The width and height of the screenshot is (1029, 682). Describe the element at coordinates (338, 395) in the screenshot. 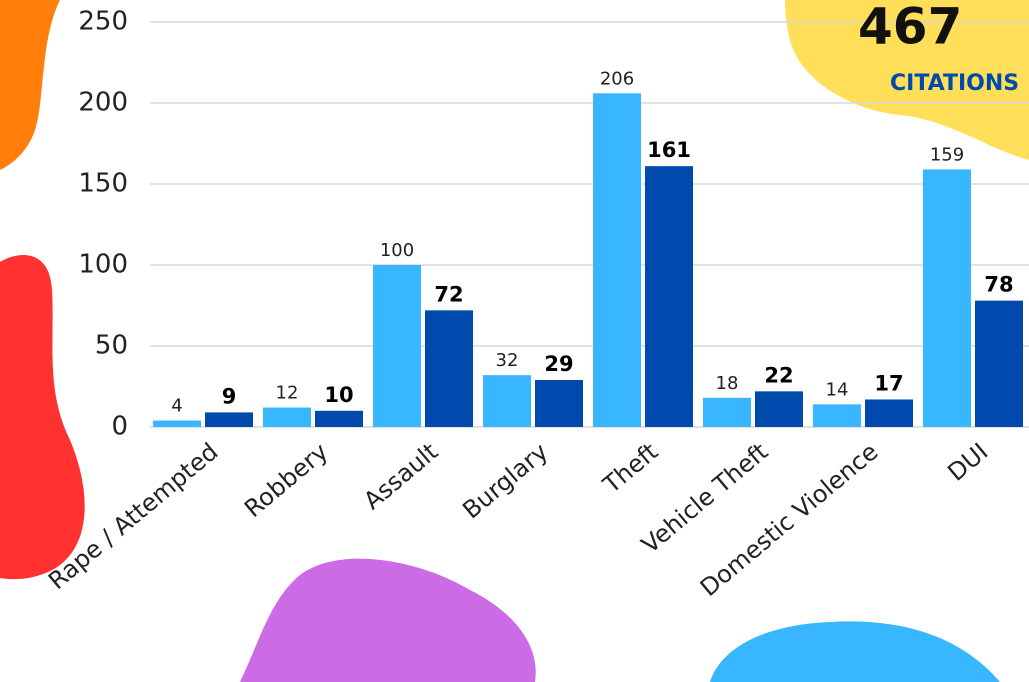

I see `value-label: 10` at that location.